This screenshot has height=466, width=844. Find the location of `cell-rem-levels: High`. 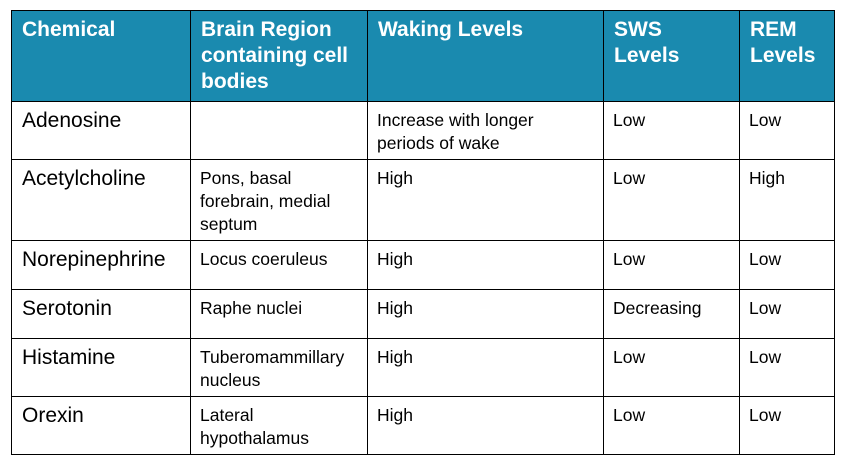

cell-rem-levels: High is located at coordinates (787, 200).